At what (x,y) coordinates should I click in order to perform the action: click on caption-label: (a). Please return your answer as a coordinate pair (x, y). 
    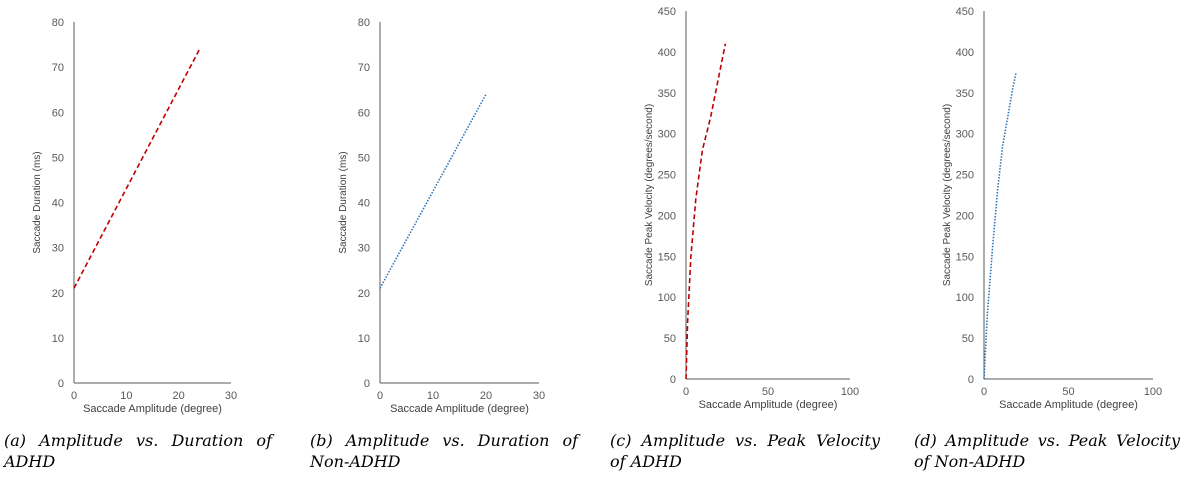
    Looking at the image, I should click on (15, 440).